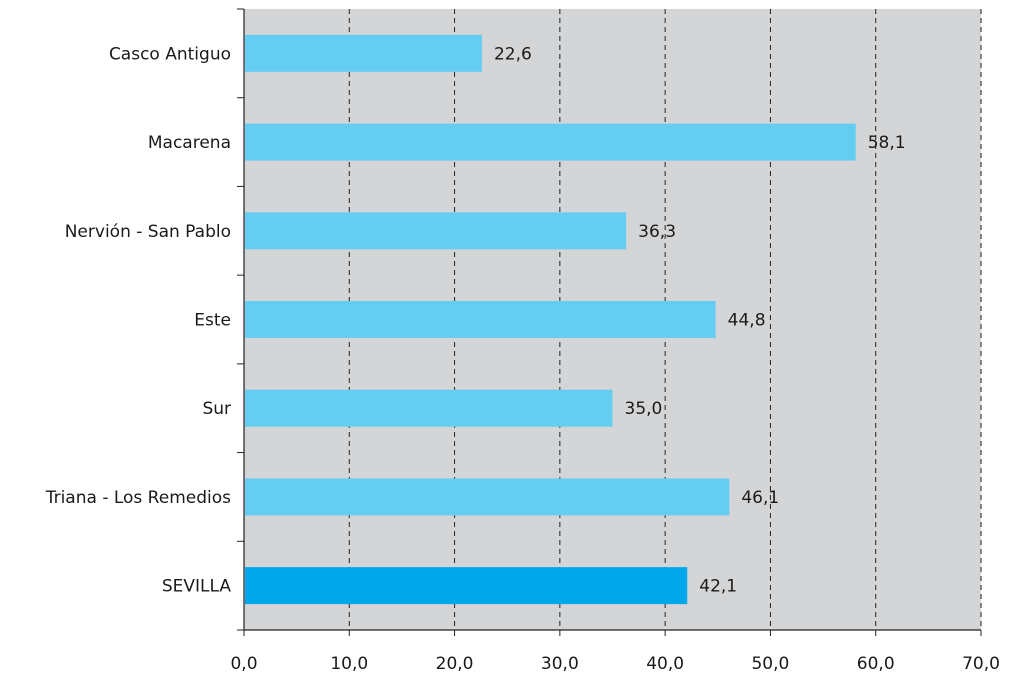 Image resolution: width=1013 pixels, height=678 pixels. Describe the element at coordinates (189, 143) in the screenshot. I see `category-label: Macarena` at that location.